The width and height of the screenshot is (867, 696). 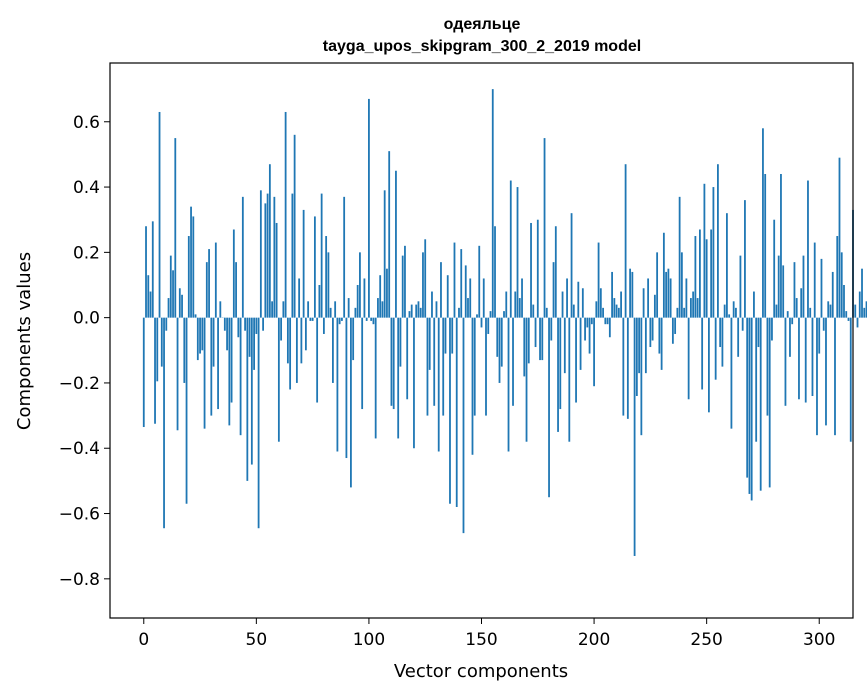 What do you see at coordinates (482, 24) in the screenshot?
I see `chart-title-word: одеяльце` at bounding box center [482, 24].